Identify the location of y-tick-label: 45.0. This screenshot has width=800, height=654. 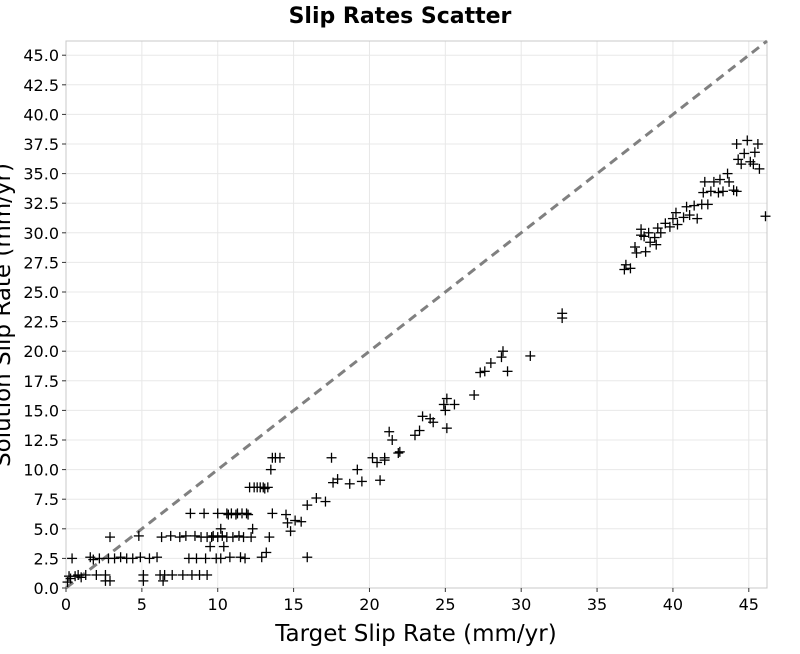
(41, 55).